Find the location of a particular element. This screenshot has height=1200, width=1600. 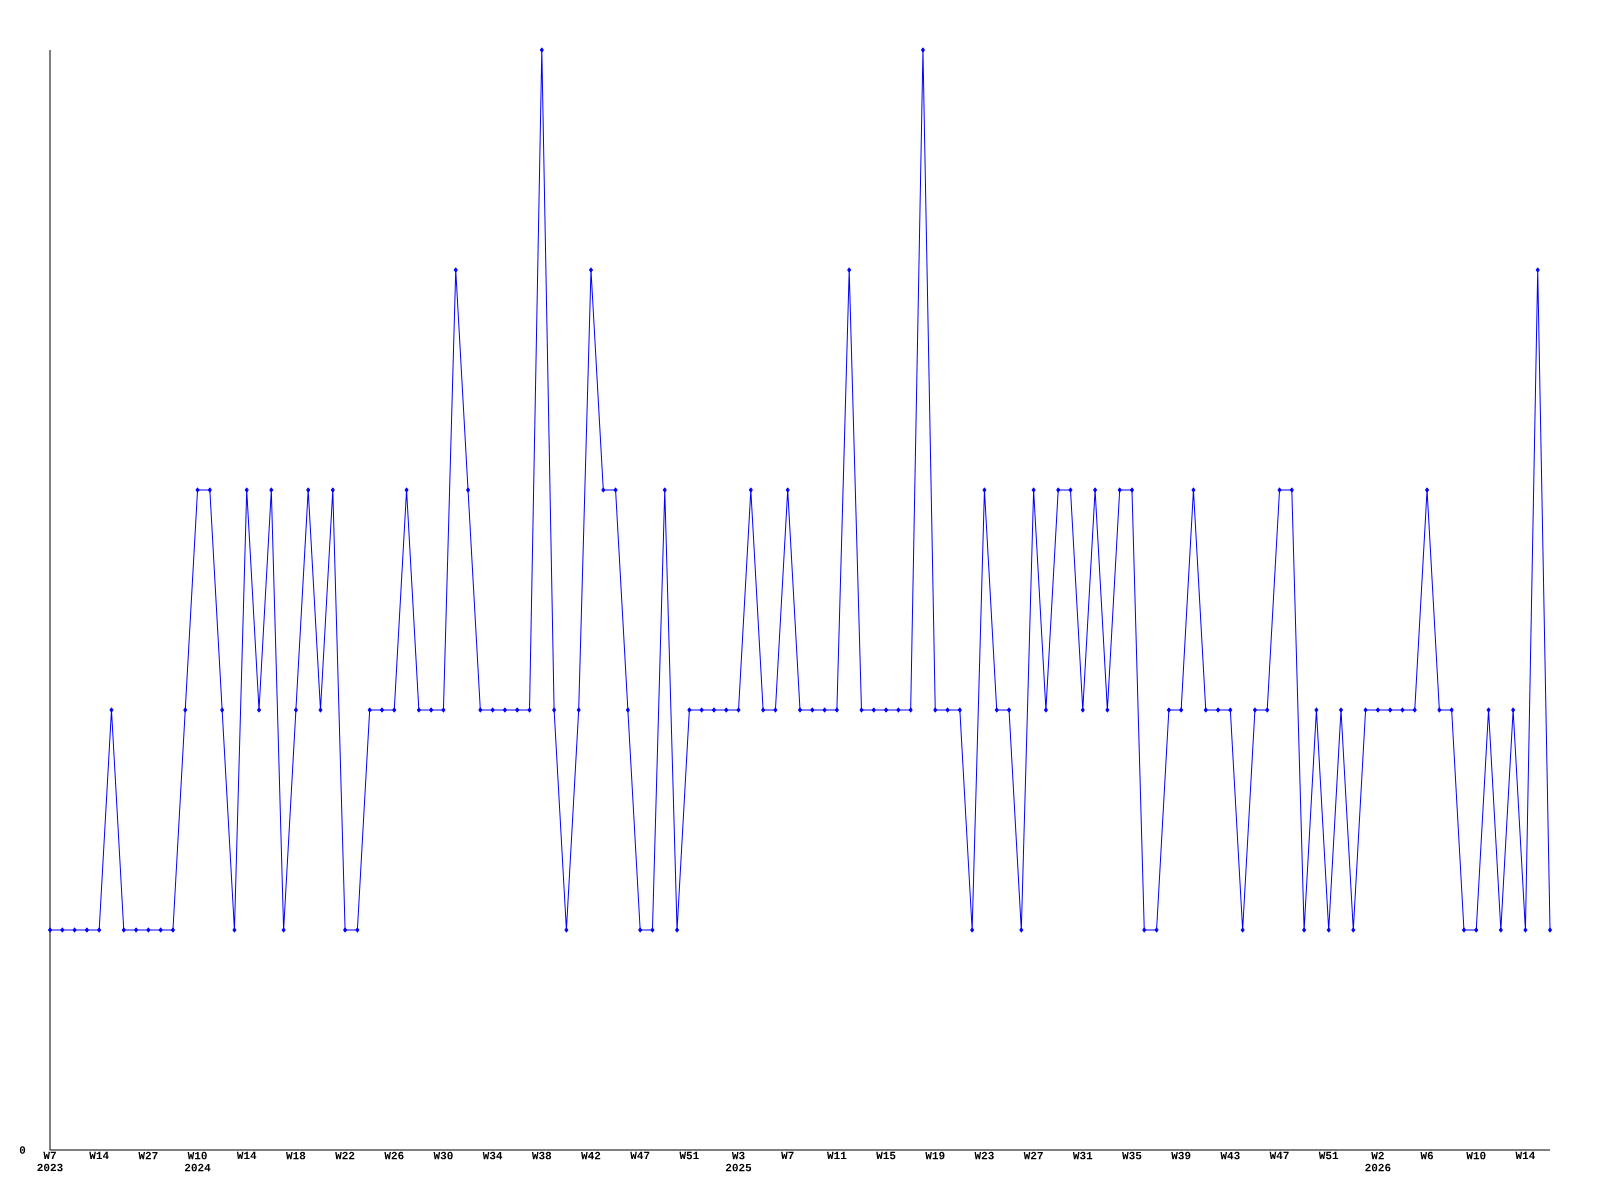

x-tick-label: W31 is located at coordinates (1082, 1155).